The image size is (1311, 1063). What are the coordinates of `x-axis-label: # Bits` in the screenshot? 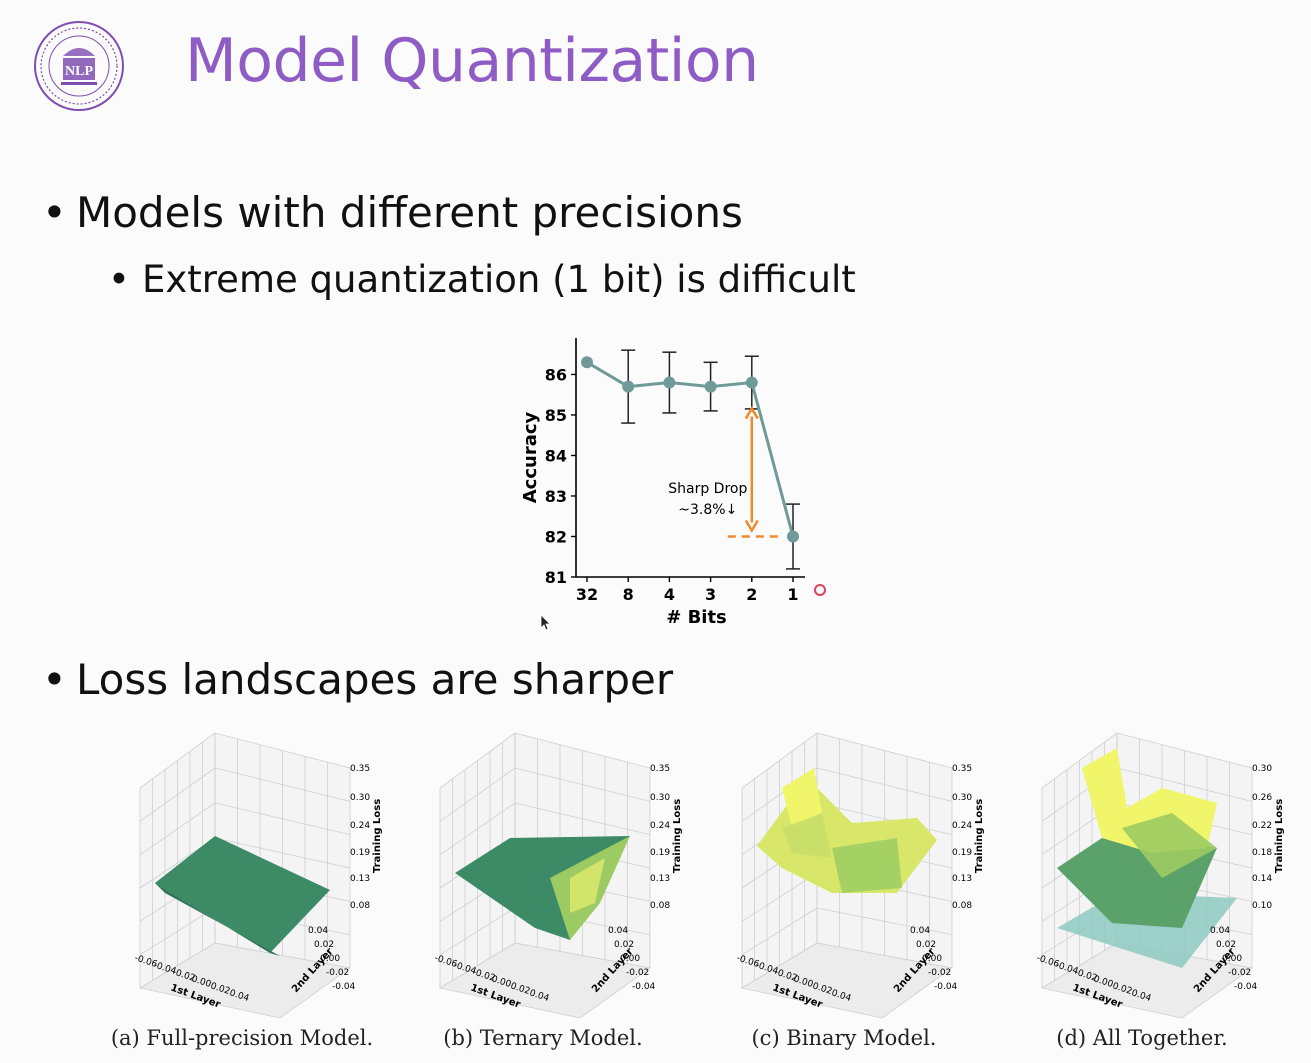 It's located at (696, 617).